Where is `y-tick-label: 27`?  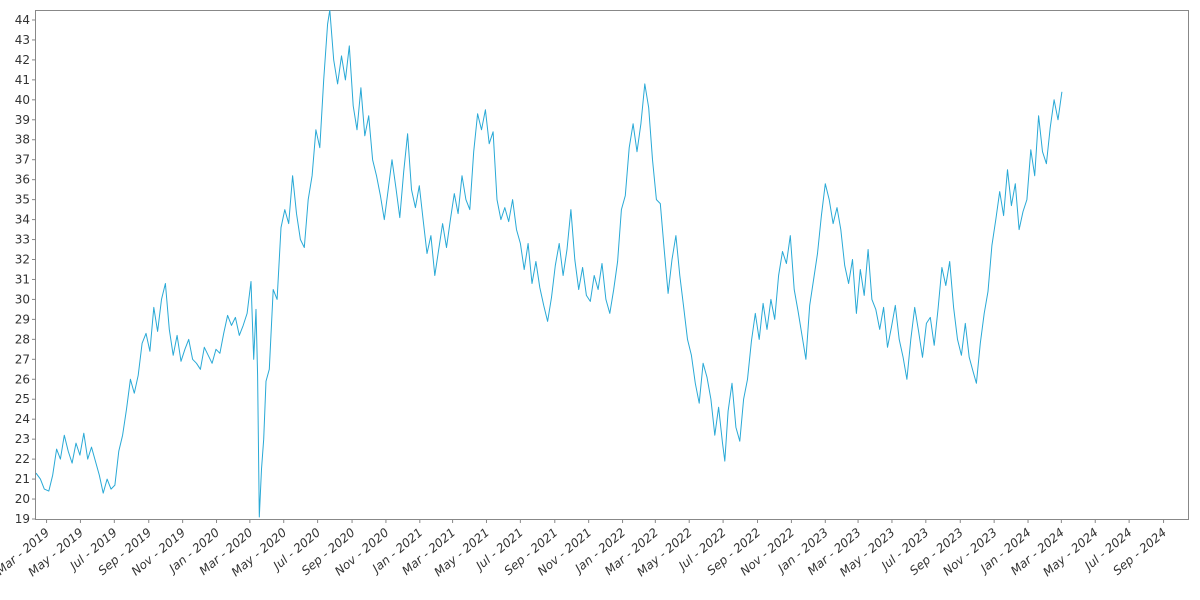 y-tick-label: 27 is located at coordinates (22, 359).